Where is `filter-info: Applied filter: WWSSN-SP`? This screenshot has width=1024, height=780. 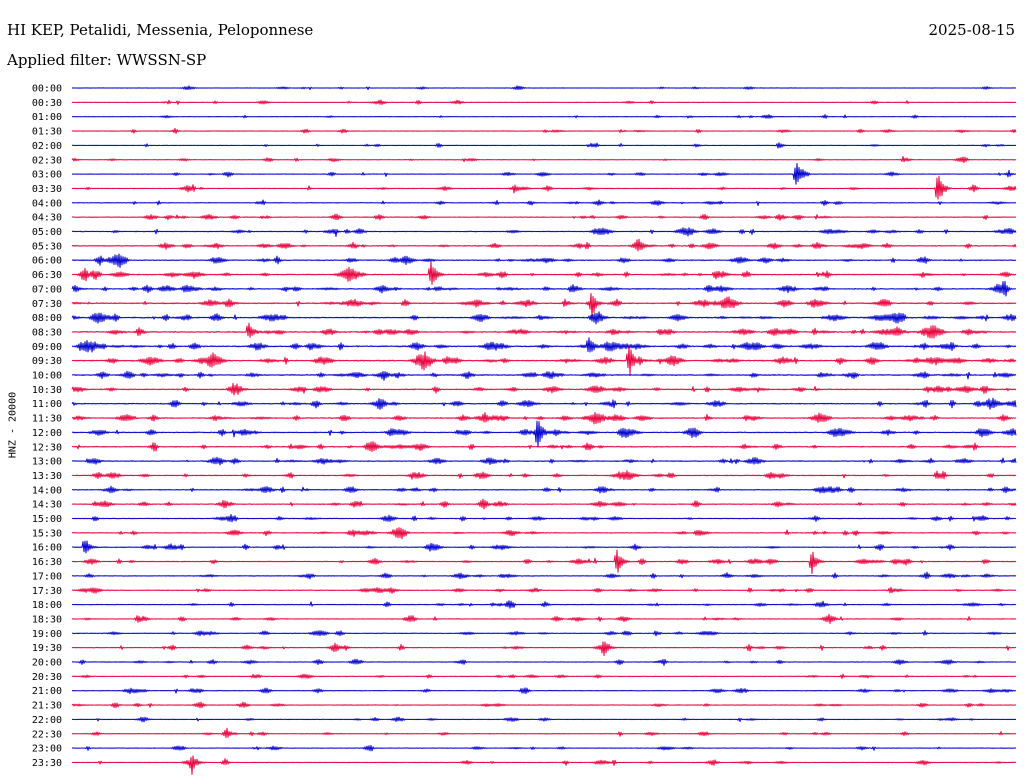
filter-info: Applied filter: WWSSN-SP is located at coordinates (106, 60).